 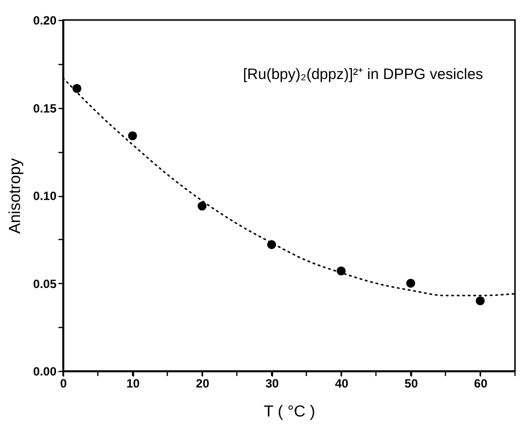 What do you see at coordinates (290, 412) in the screenshot?
I see `x-axis-title: T ( °C )` at bounding box center [290, 412].